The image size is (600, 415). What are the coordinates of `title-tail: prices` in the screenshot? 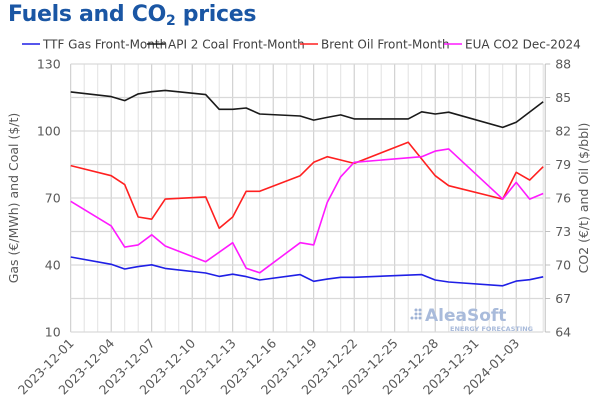 It's located at (216, 14).